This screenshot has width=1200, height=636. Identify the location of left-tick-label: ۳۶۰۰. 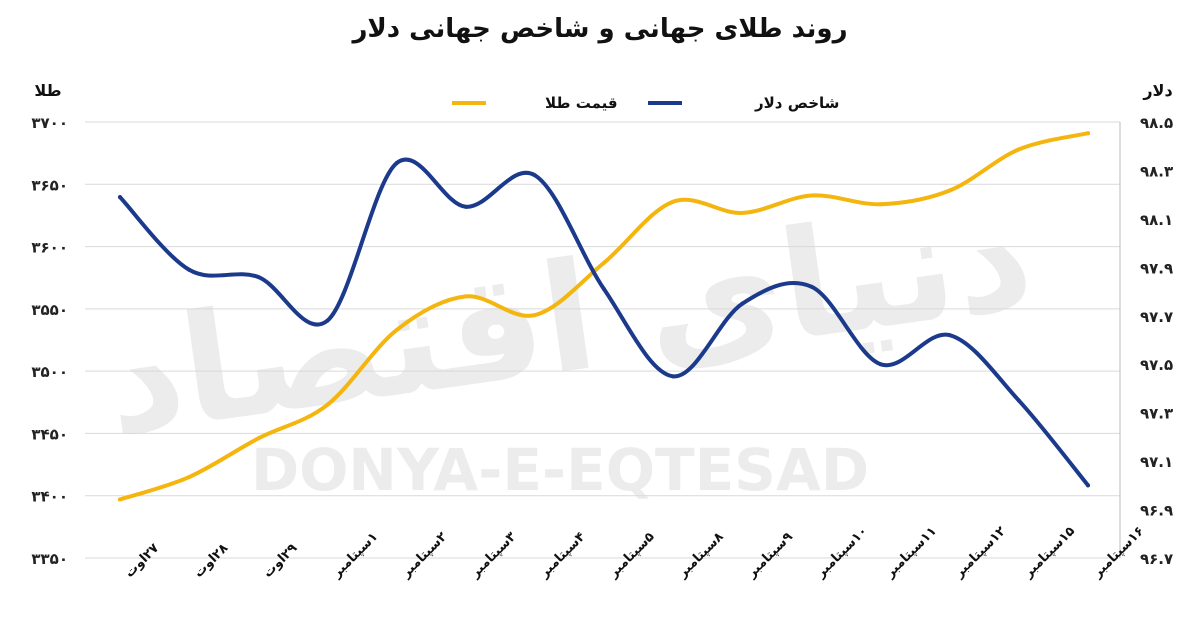
(49, 248).